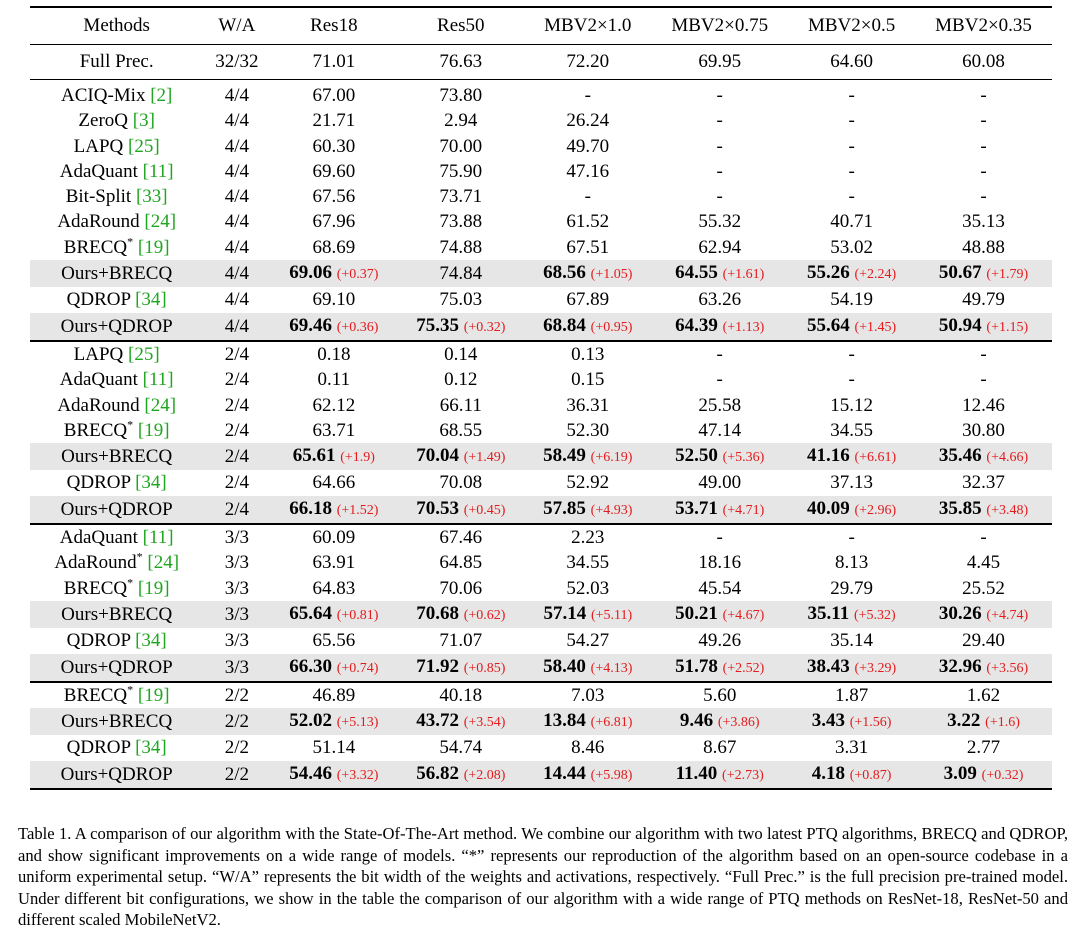 The image size is (1080, 949). I want to click on cell-value: 54.27, so click(588, 641).